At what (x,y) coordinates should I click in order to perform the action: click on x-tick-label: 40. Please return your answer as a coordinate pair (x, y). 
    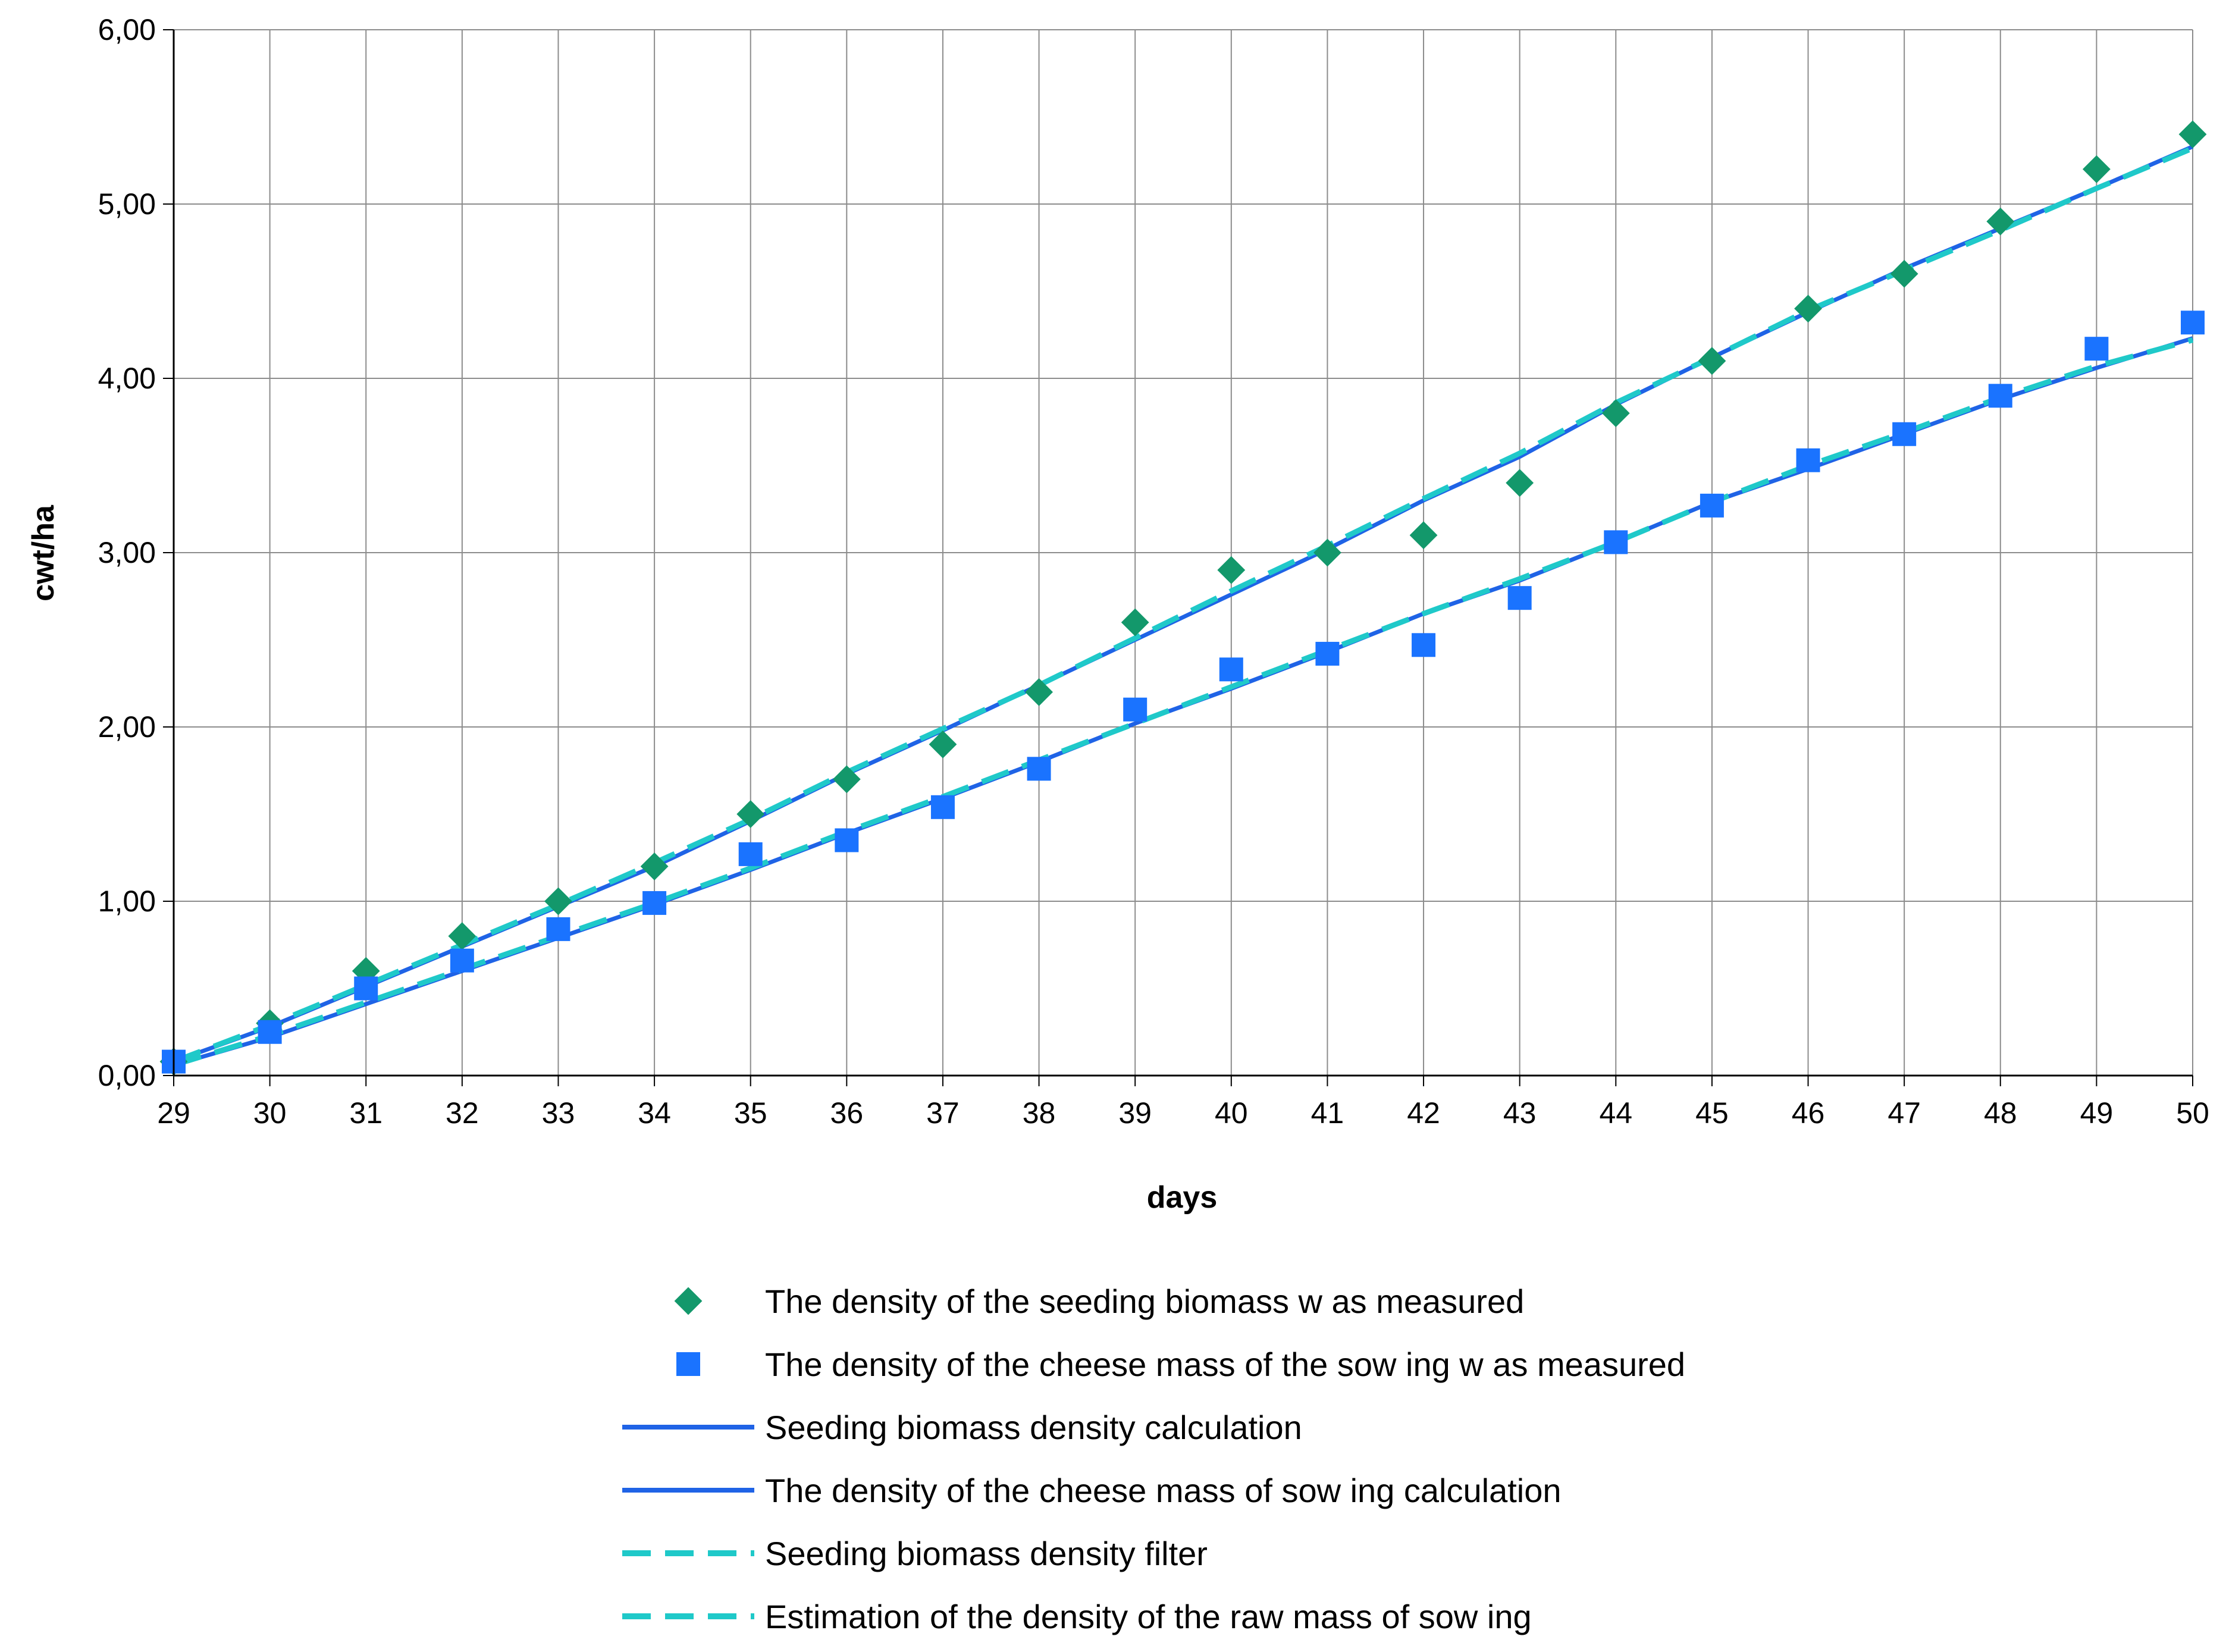
    Looking at the image, I should click on (1231, 1113).